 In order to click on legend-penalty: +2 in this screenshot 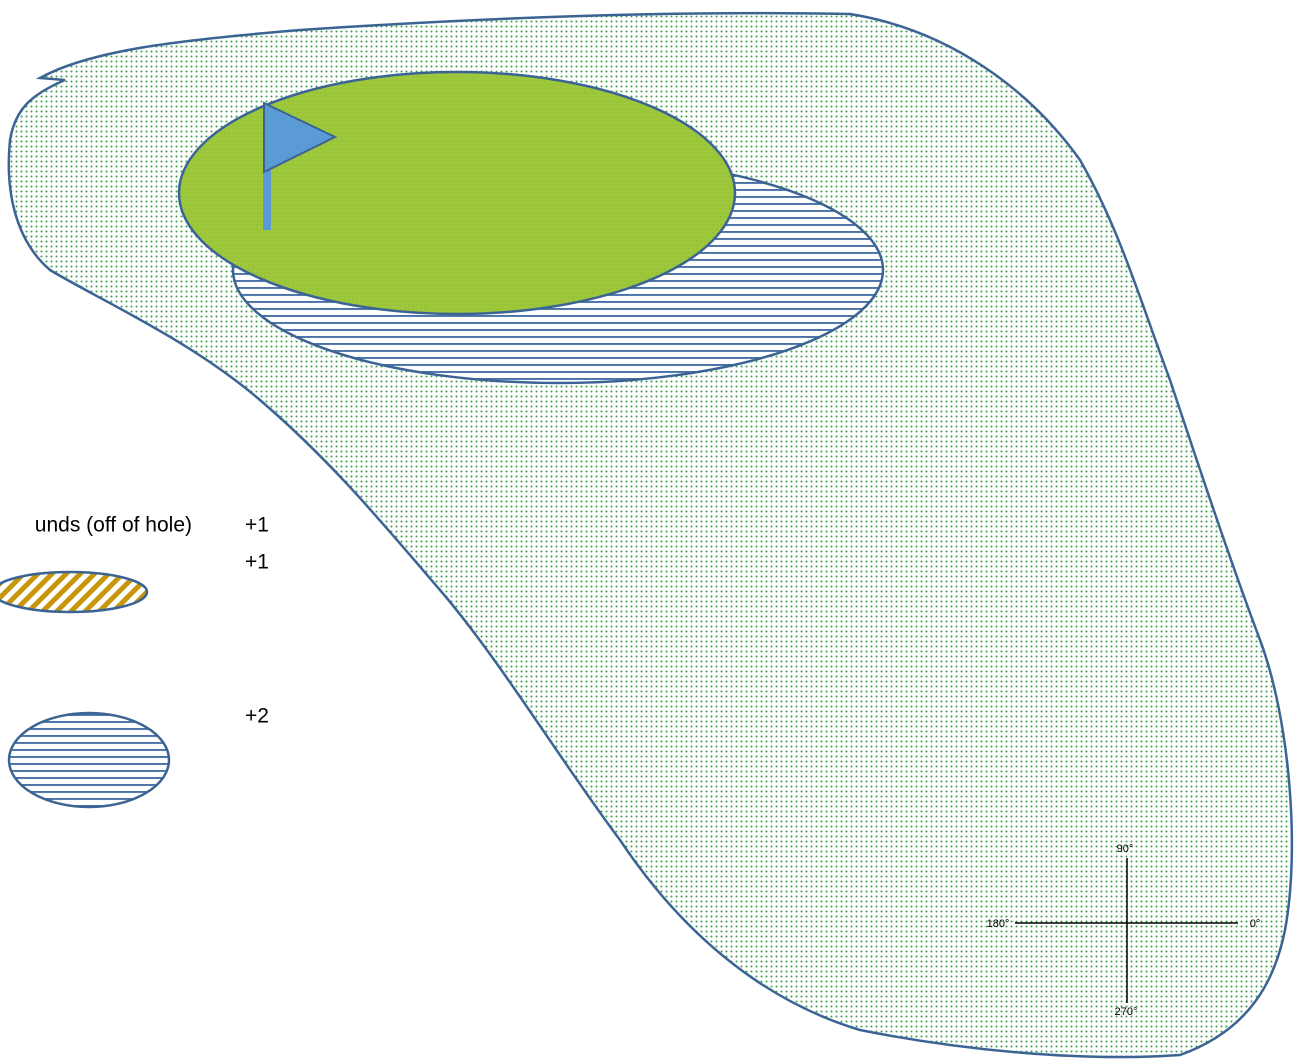, I will do `click(257, 716)`.